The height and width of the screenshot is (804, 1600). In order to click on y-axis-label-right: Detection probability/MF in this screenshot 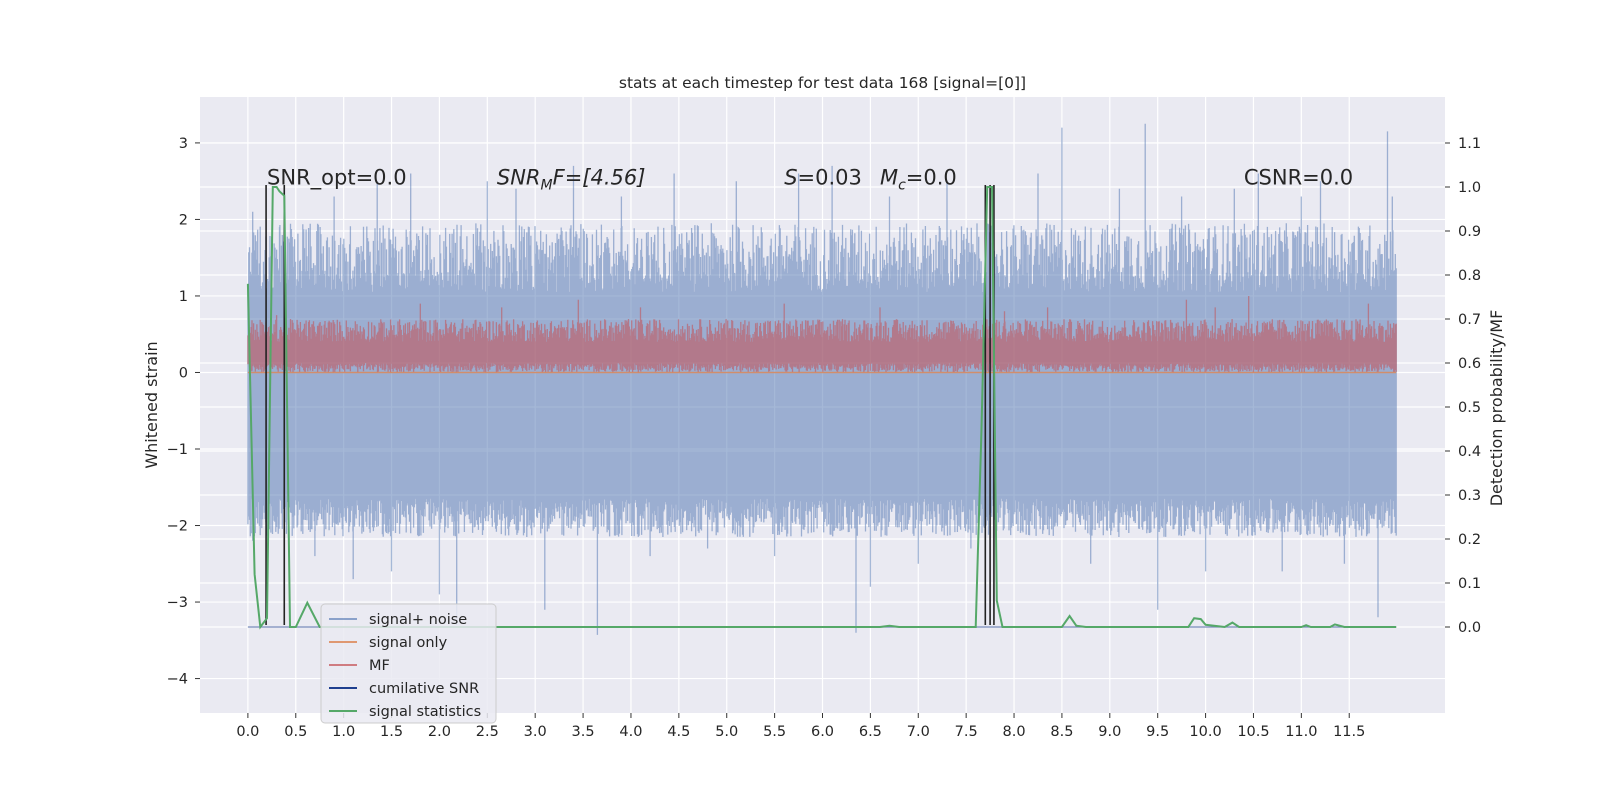, I will do `click(1496, 408)`.